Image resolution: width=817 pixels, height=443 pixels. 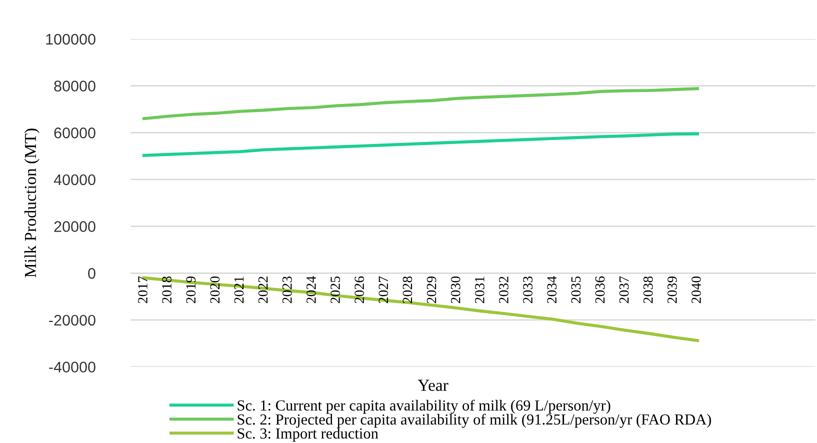 What do you see at coordinates (287, 290) in the screenshot?
I see `x-tick-label: 2023` at bounding box center [287, 290].